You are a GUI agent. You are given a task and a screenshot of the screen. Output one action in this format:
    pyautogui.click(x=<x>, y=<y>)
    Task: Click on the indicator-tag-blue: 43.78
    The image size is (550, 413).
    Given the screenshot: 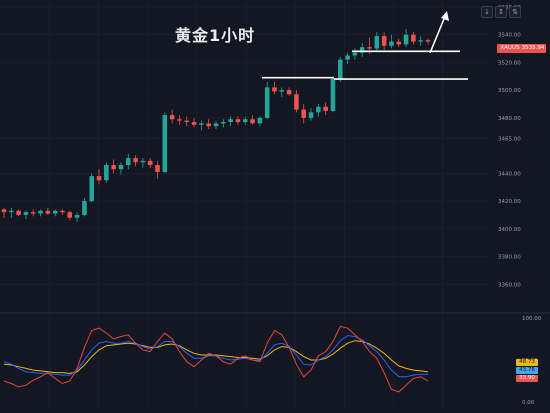 What is the action you would take?
    pyautogui.click(x=527, y=370)
    